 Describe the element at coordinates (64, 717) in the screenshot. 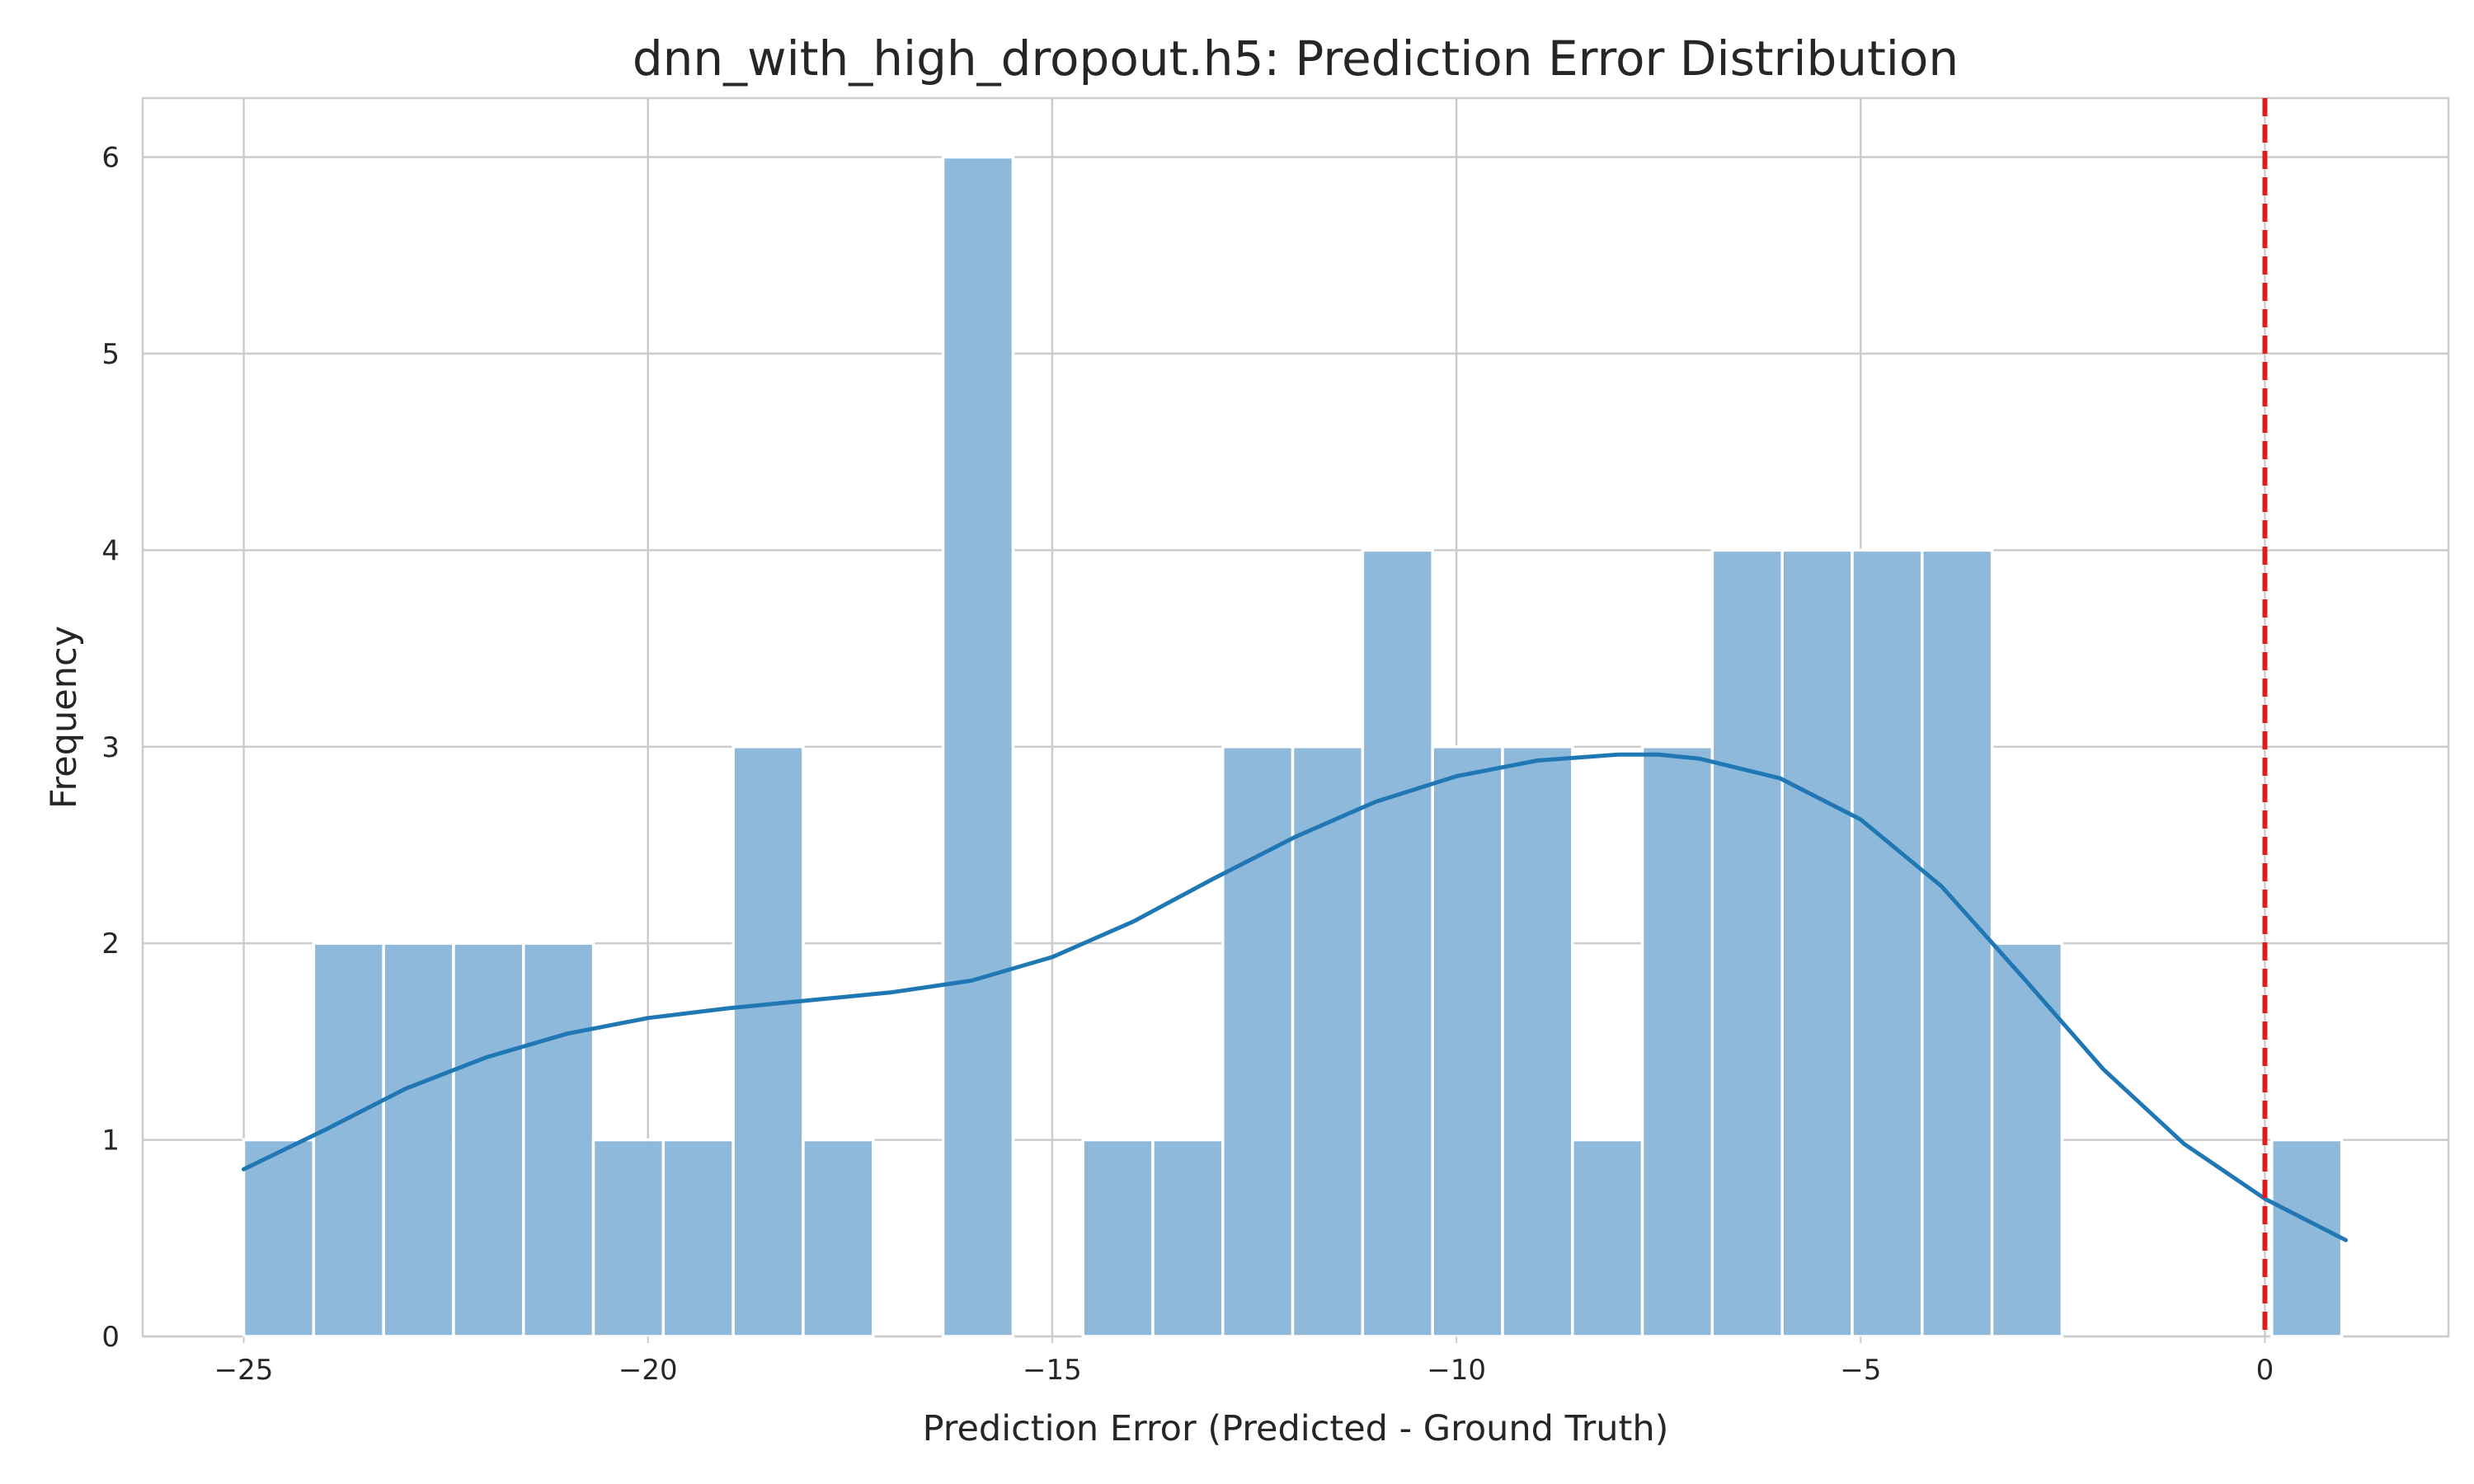

I see `y-axis-label: Frequency` at that location.